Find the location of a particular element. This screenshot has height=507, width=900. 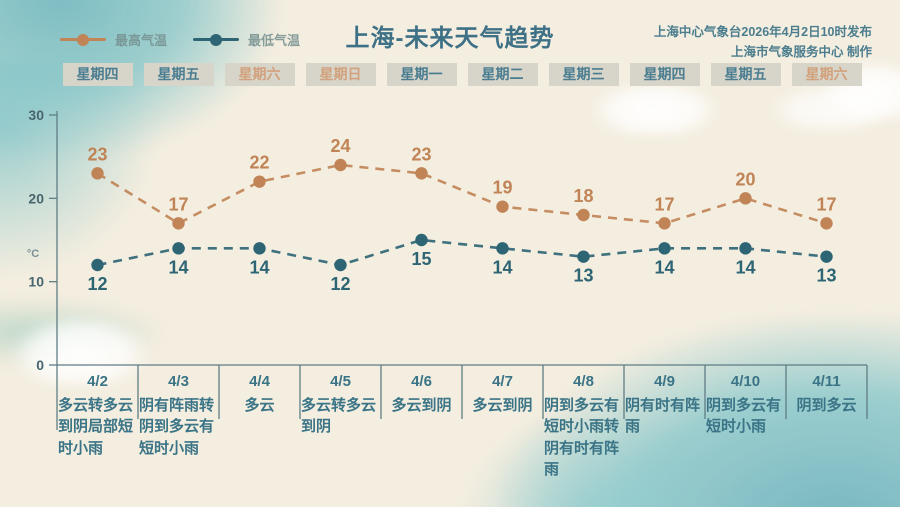

forecast-cell: 4/9 阴有时有阵雨 is located at coordinates (664, 423).